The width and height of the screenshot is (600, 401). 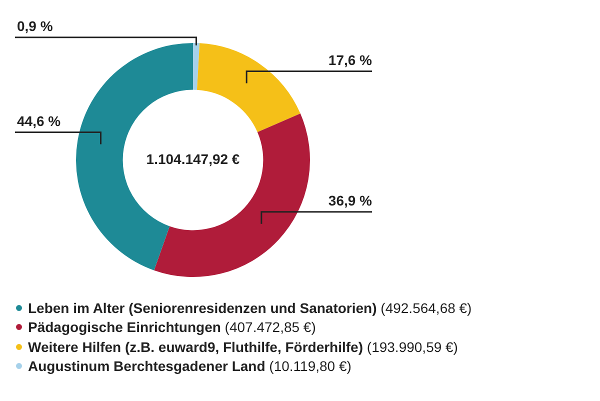 I want to click on legend-label: Augustinum Berchtesgadener Land (10.119,80 €), so click(x=190, y=366).